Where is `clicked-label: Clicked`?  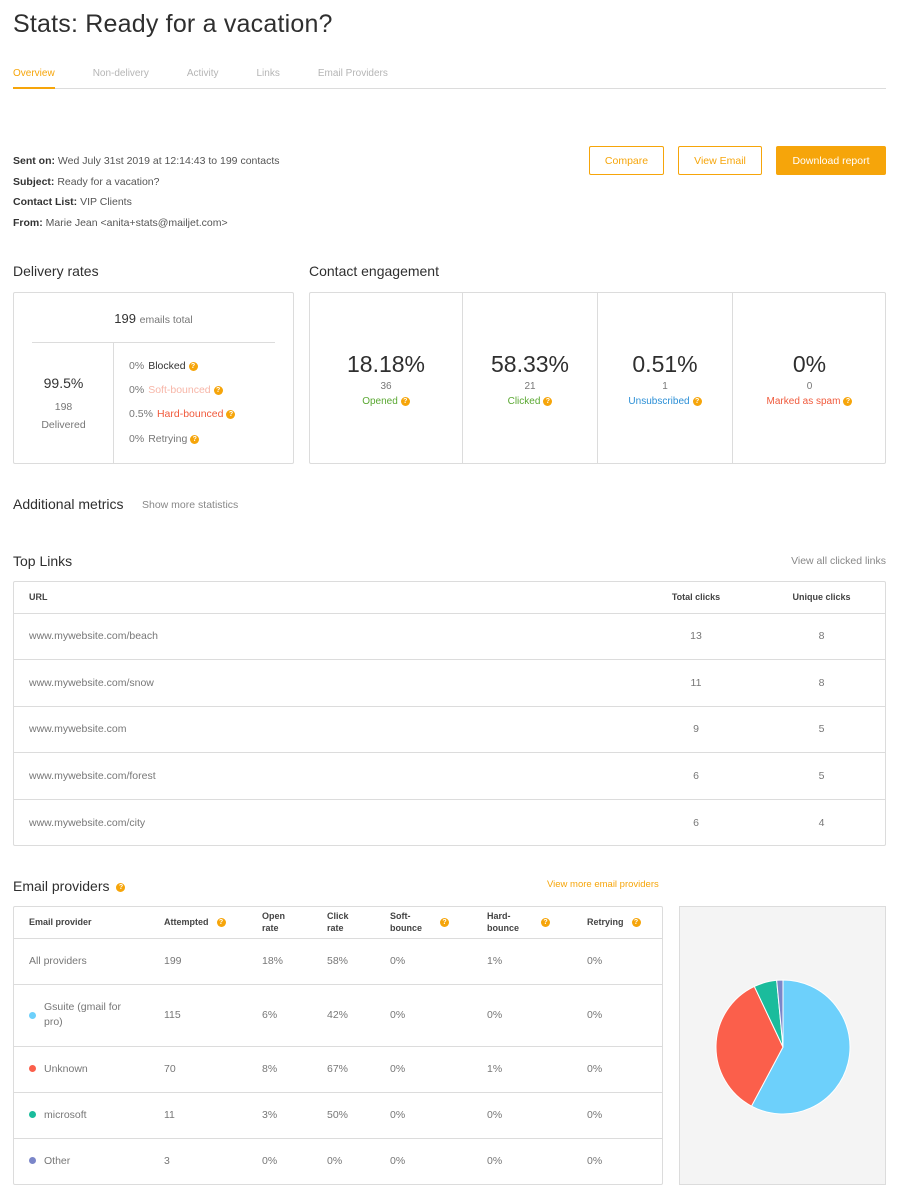
clicked-label: Clicked is located at coordinates (524, 401).